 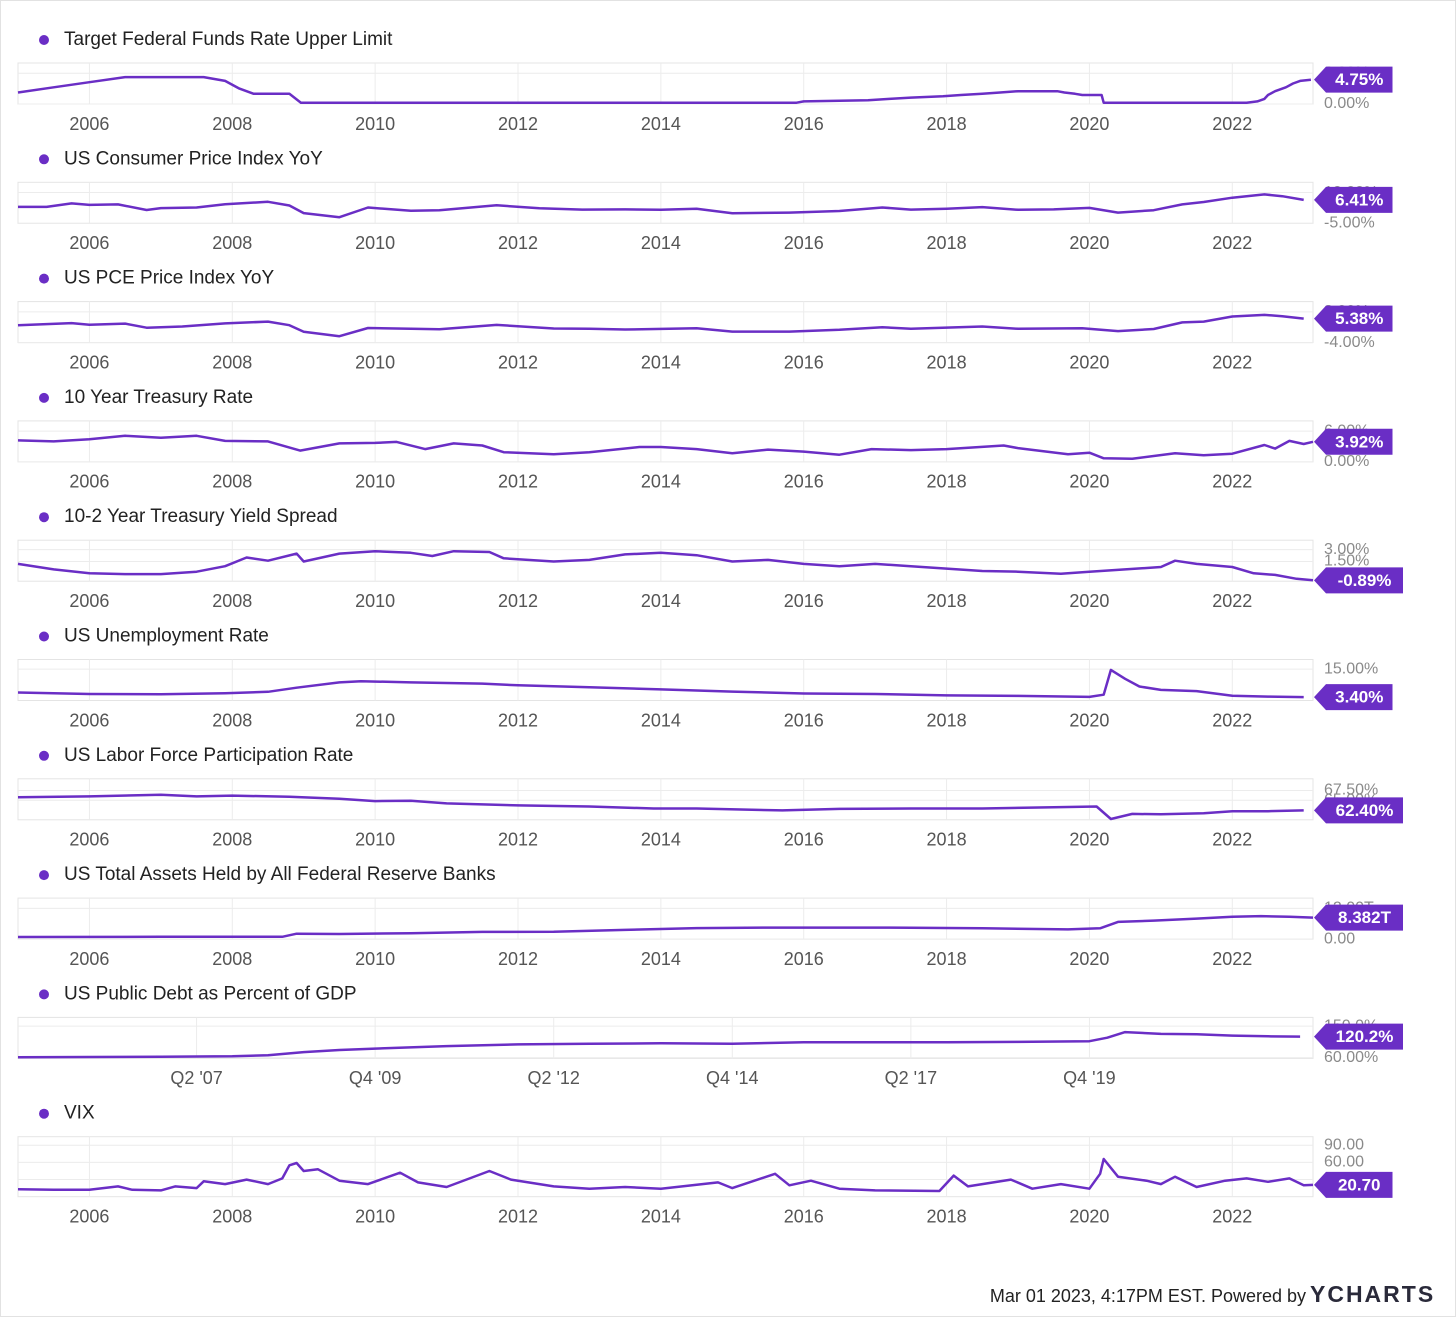 What do you see at coordinates (1346, 561) in the screenshot?
I see `y-tick-label: 1.50%` at bounding box center [1346, 561].